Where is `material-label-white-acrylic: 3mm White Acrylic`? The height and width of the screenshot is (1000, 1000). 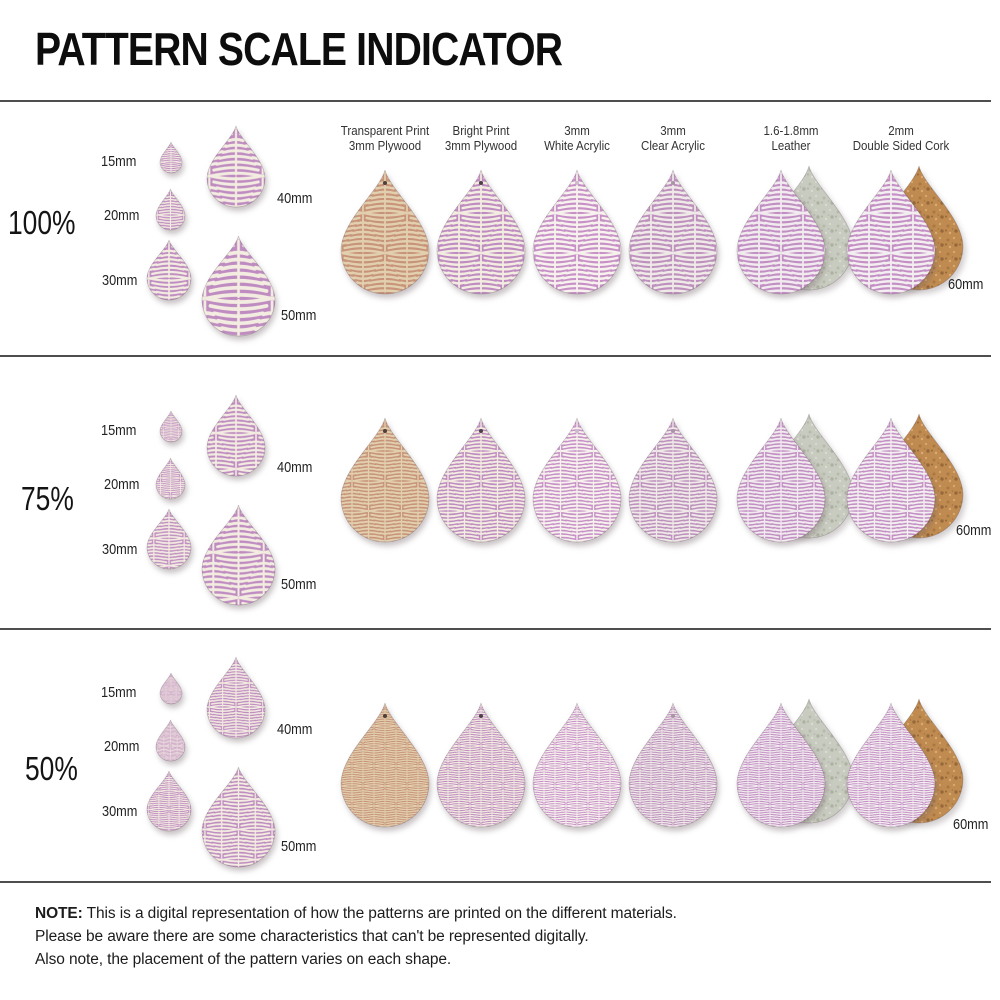
material-label-white-acrylic: 3mm White Acrylic is located at coordinates (577, 139).